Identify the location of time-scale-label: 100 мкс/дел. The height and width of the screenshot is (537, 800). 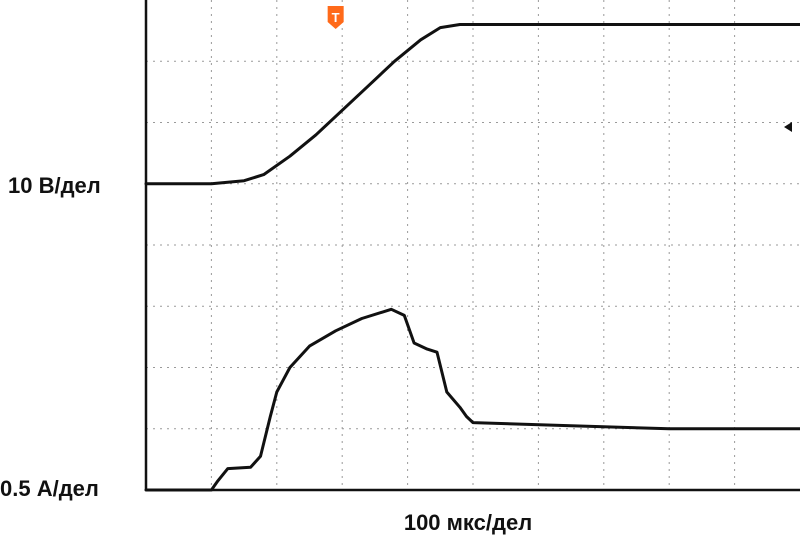
(468, 522).